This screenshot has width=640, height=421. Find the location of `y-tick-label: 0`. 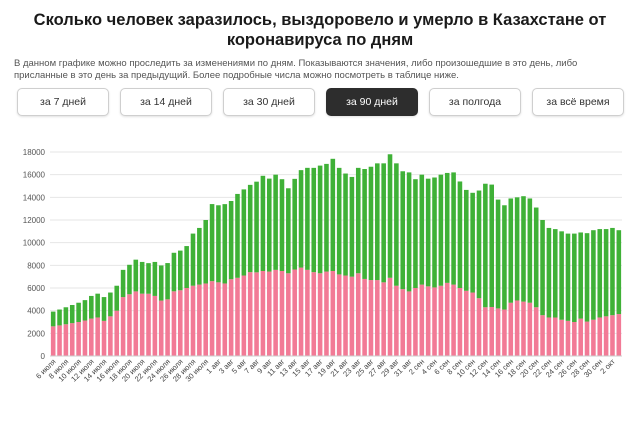

y-tick-label: 0 is located at coordinates (43, 356).